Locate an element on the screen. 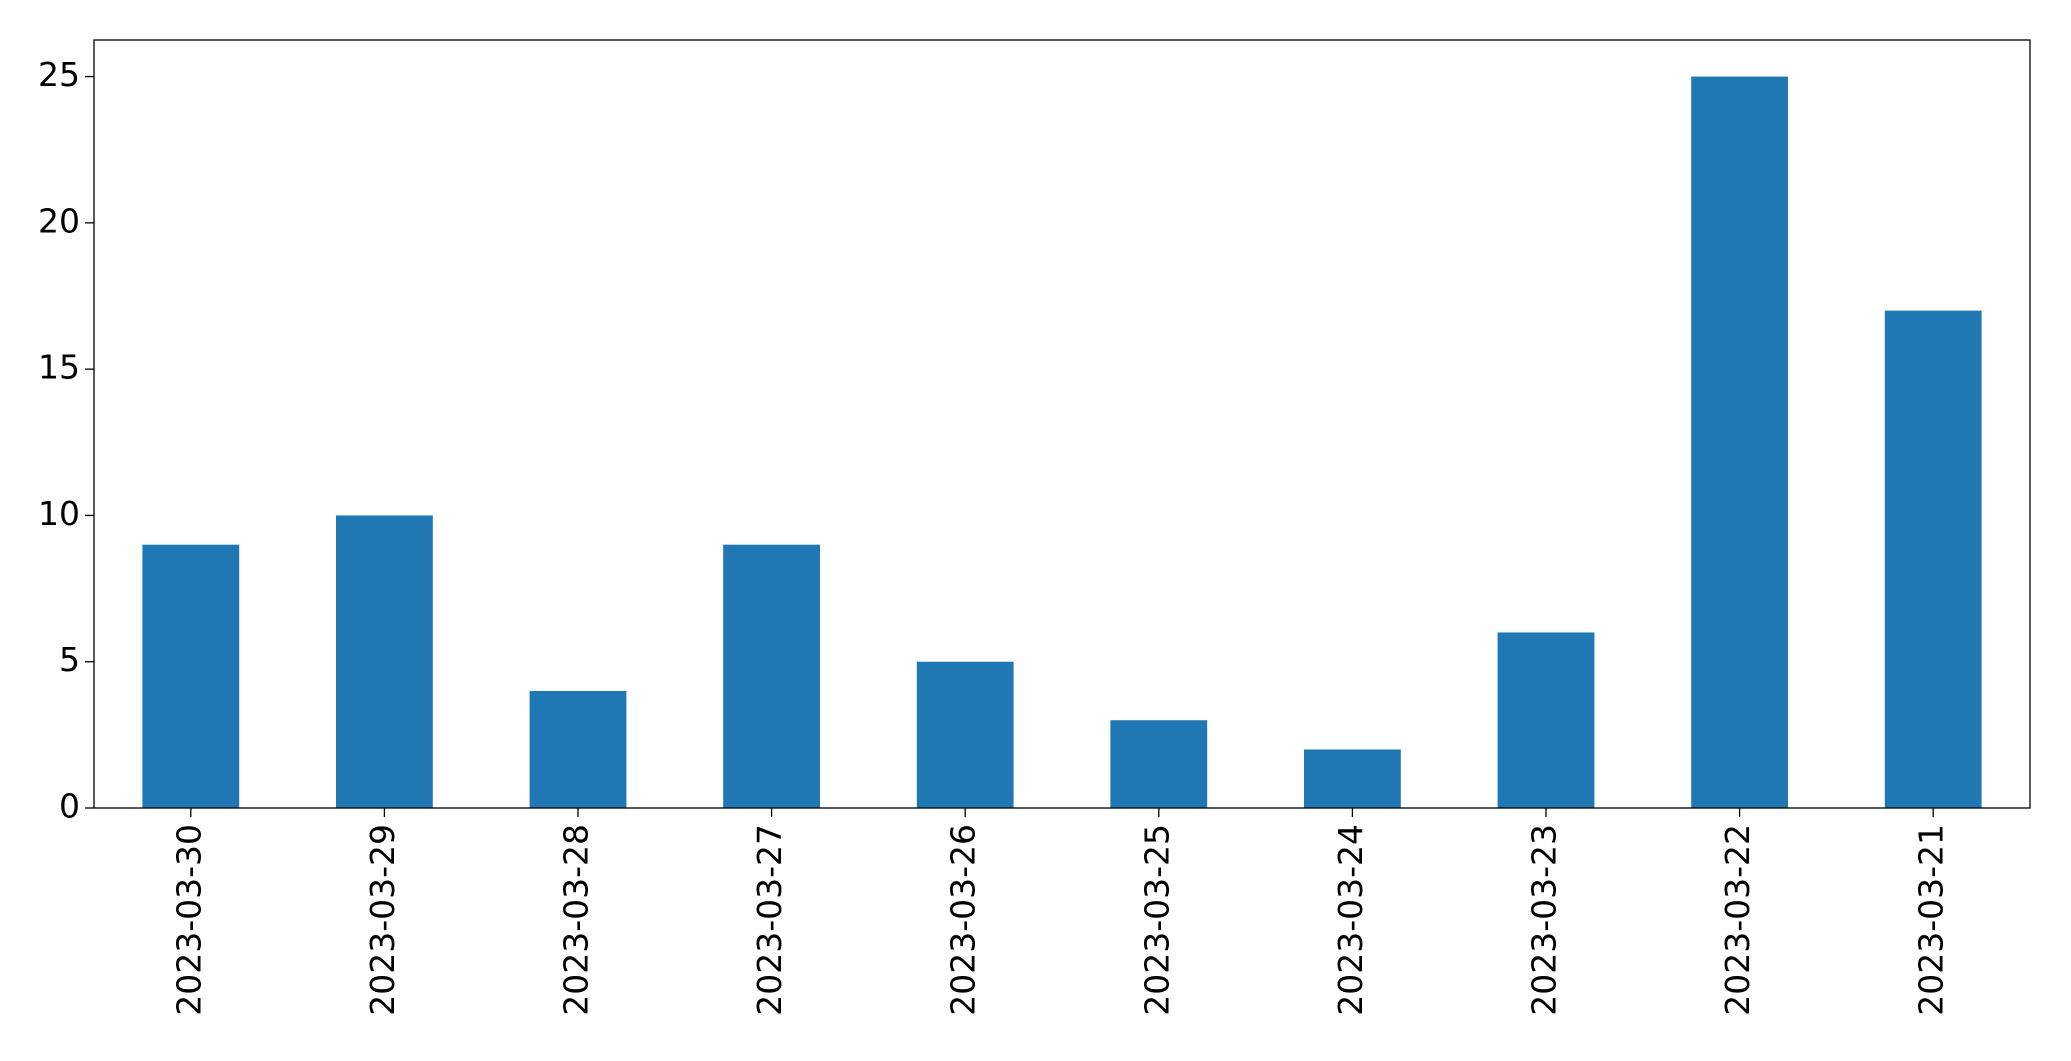 This screenshot has height=1061, width=2071. y-tick-label: 20 is located at coordinates (59, 220).